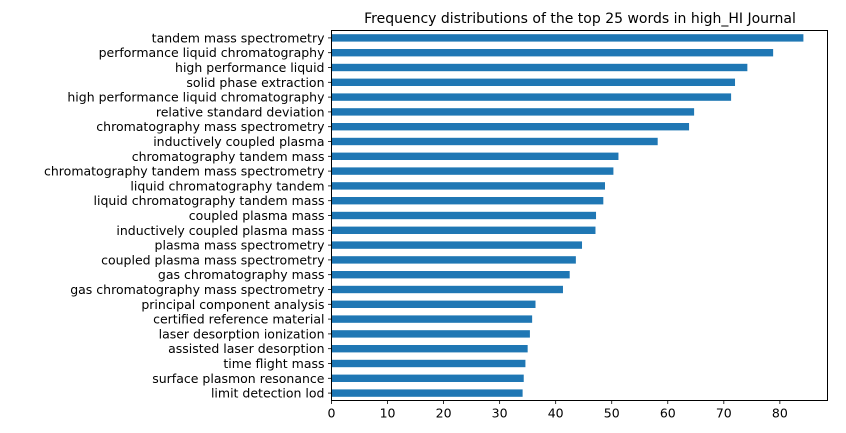 This screenshot has height=433, width=846. What do you see at coordinates (212, 52) in the screenshot?
I see `category-label: performance liquid chromatography` at bounding box center [212, 52].